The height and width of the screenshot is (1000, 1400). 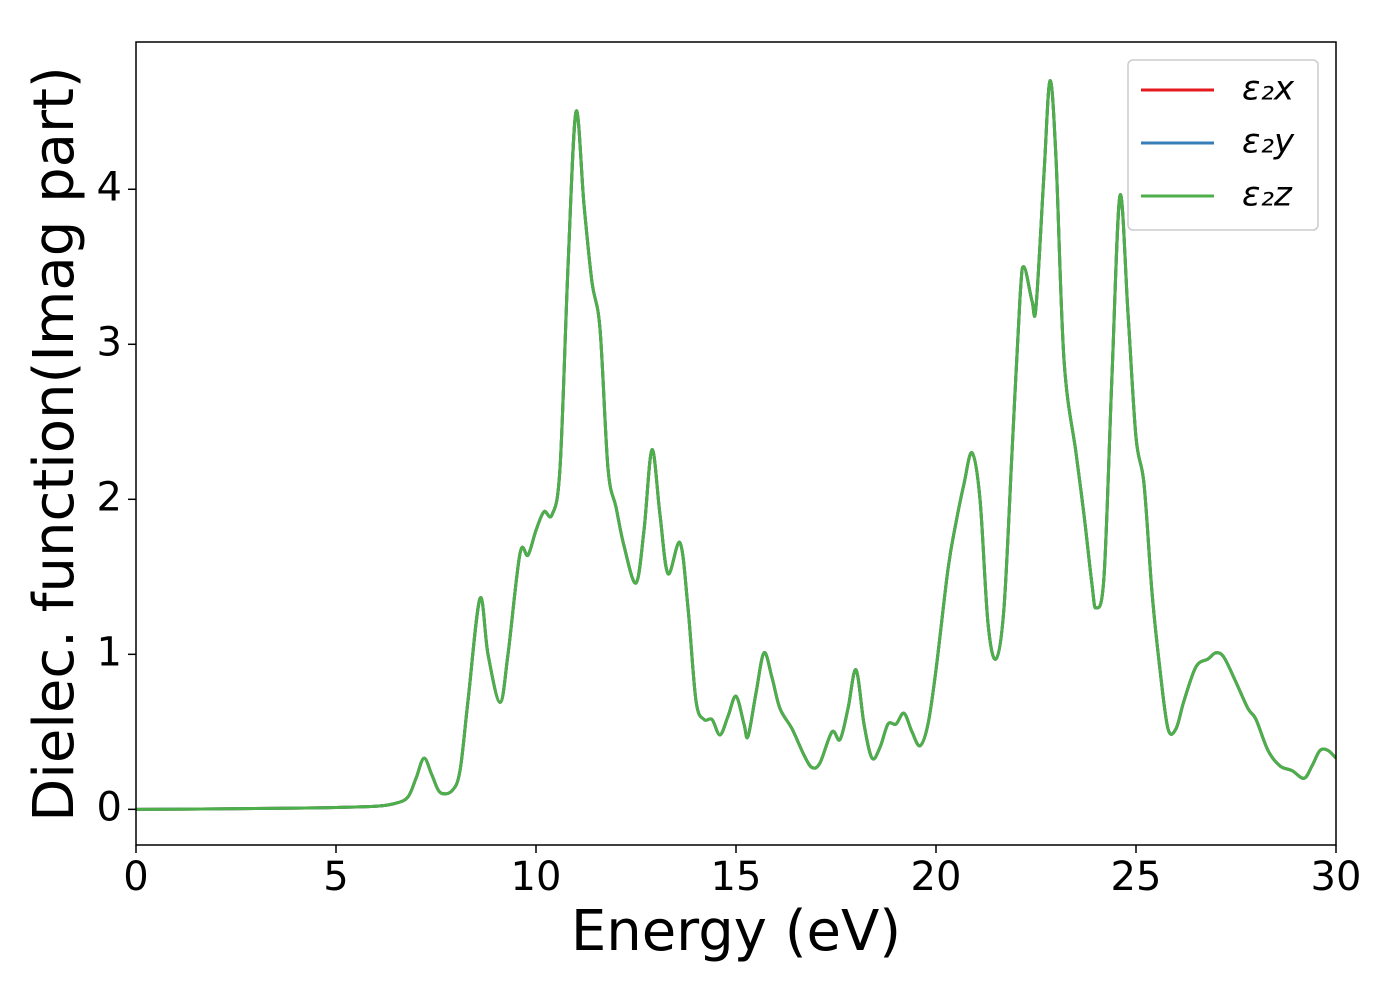 What do you see at coordinates (1268, 89) in the screenshot?
I see `legend-label: ε₂x` at bounding box center [1268, 89].